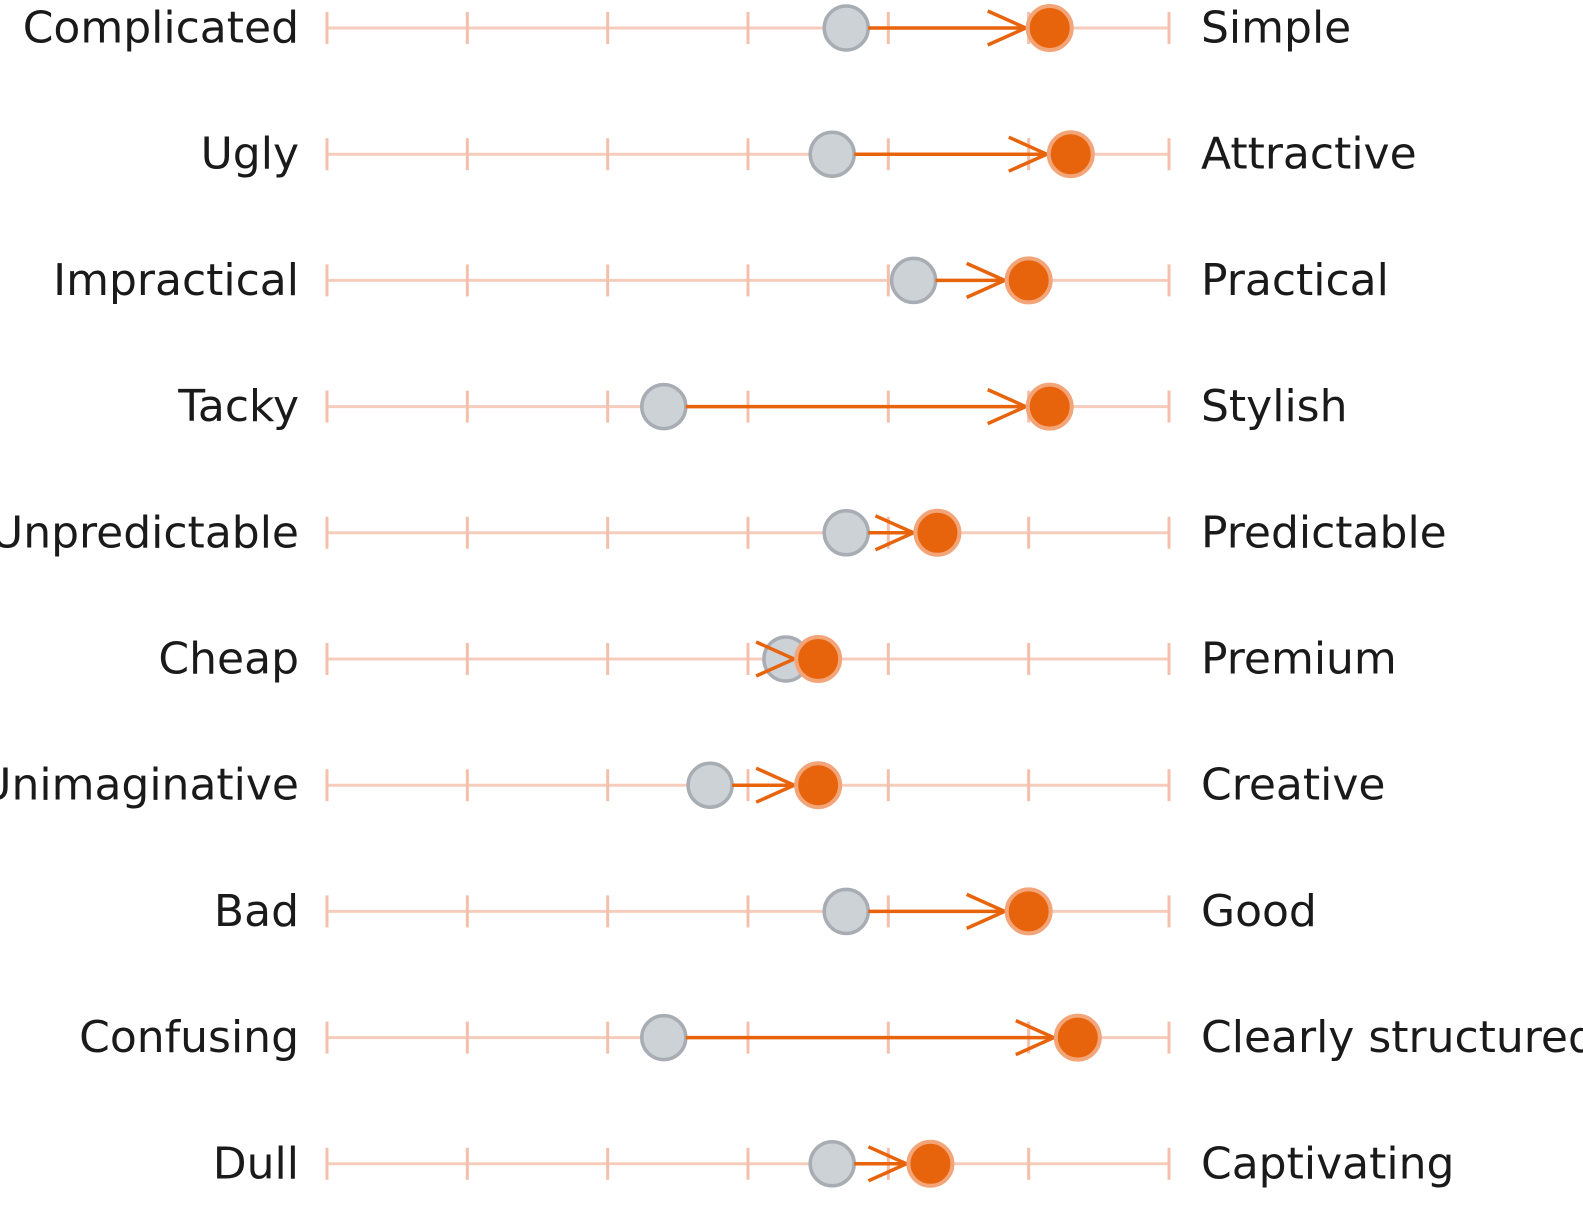  I want to click on chart-row: Bad Good, so click(765, 911).